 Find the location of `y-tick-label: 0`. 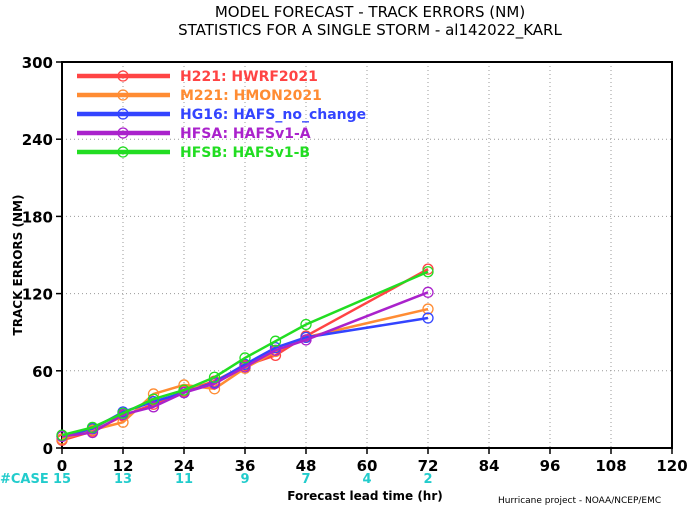

y-tick-label: 0 is located at coordinates (48, 449).